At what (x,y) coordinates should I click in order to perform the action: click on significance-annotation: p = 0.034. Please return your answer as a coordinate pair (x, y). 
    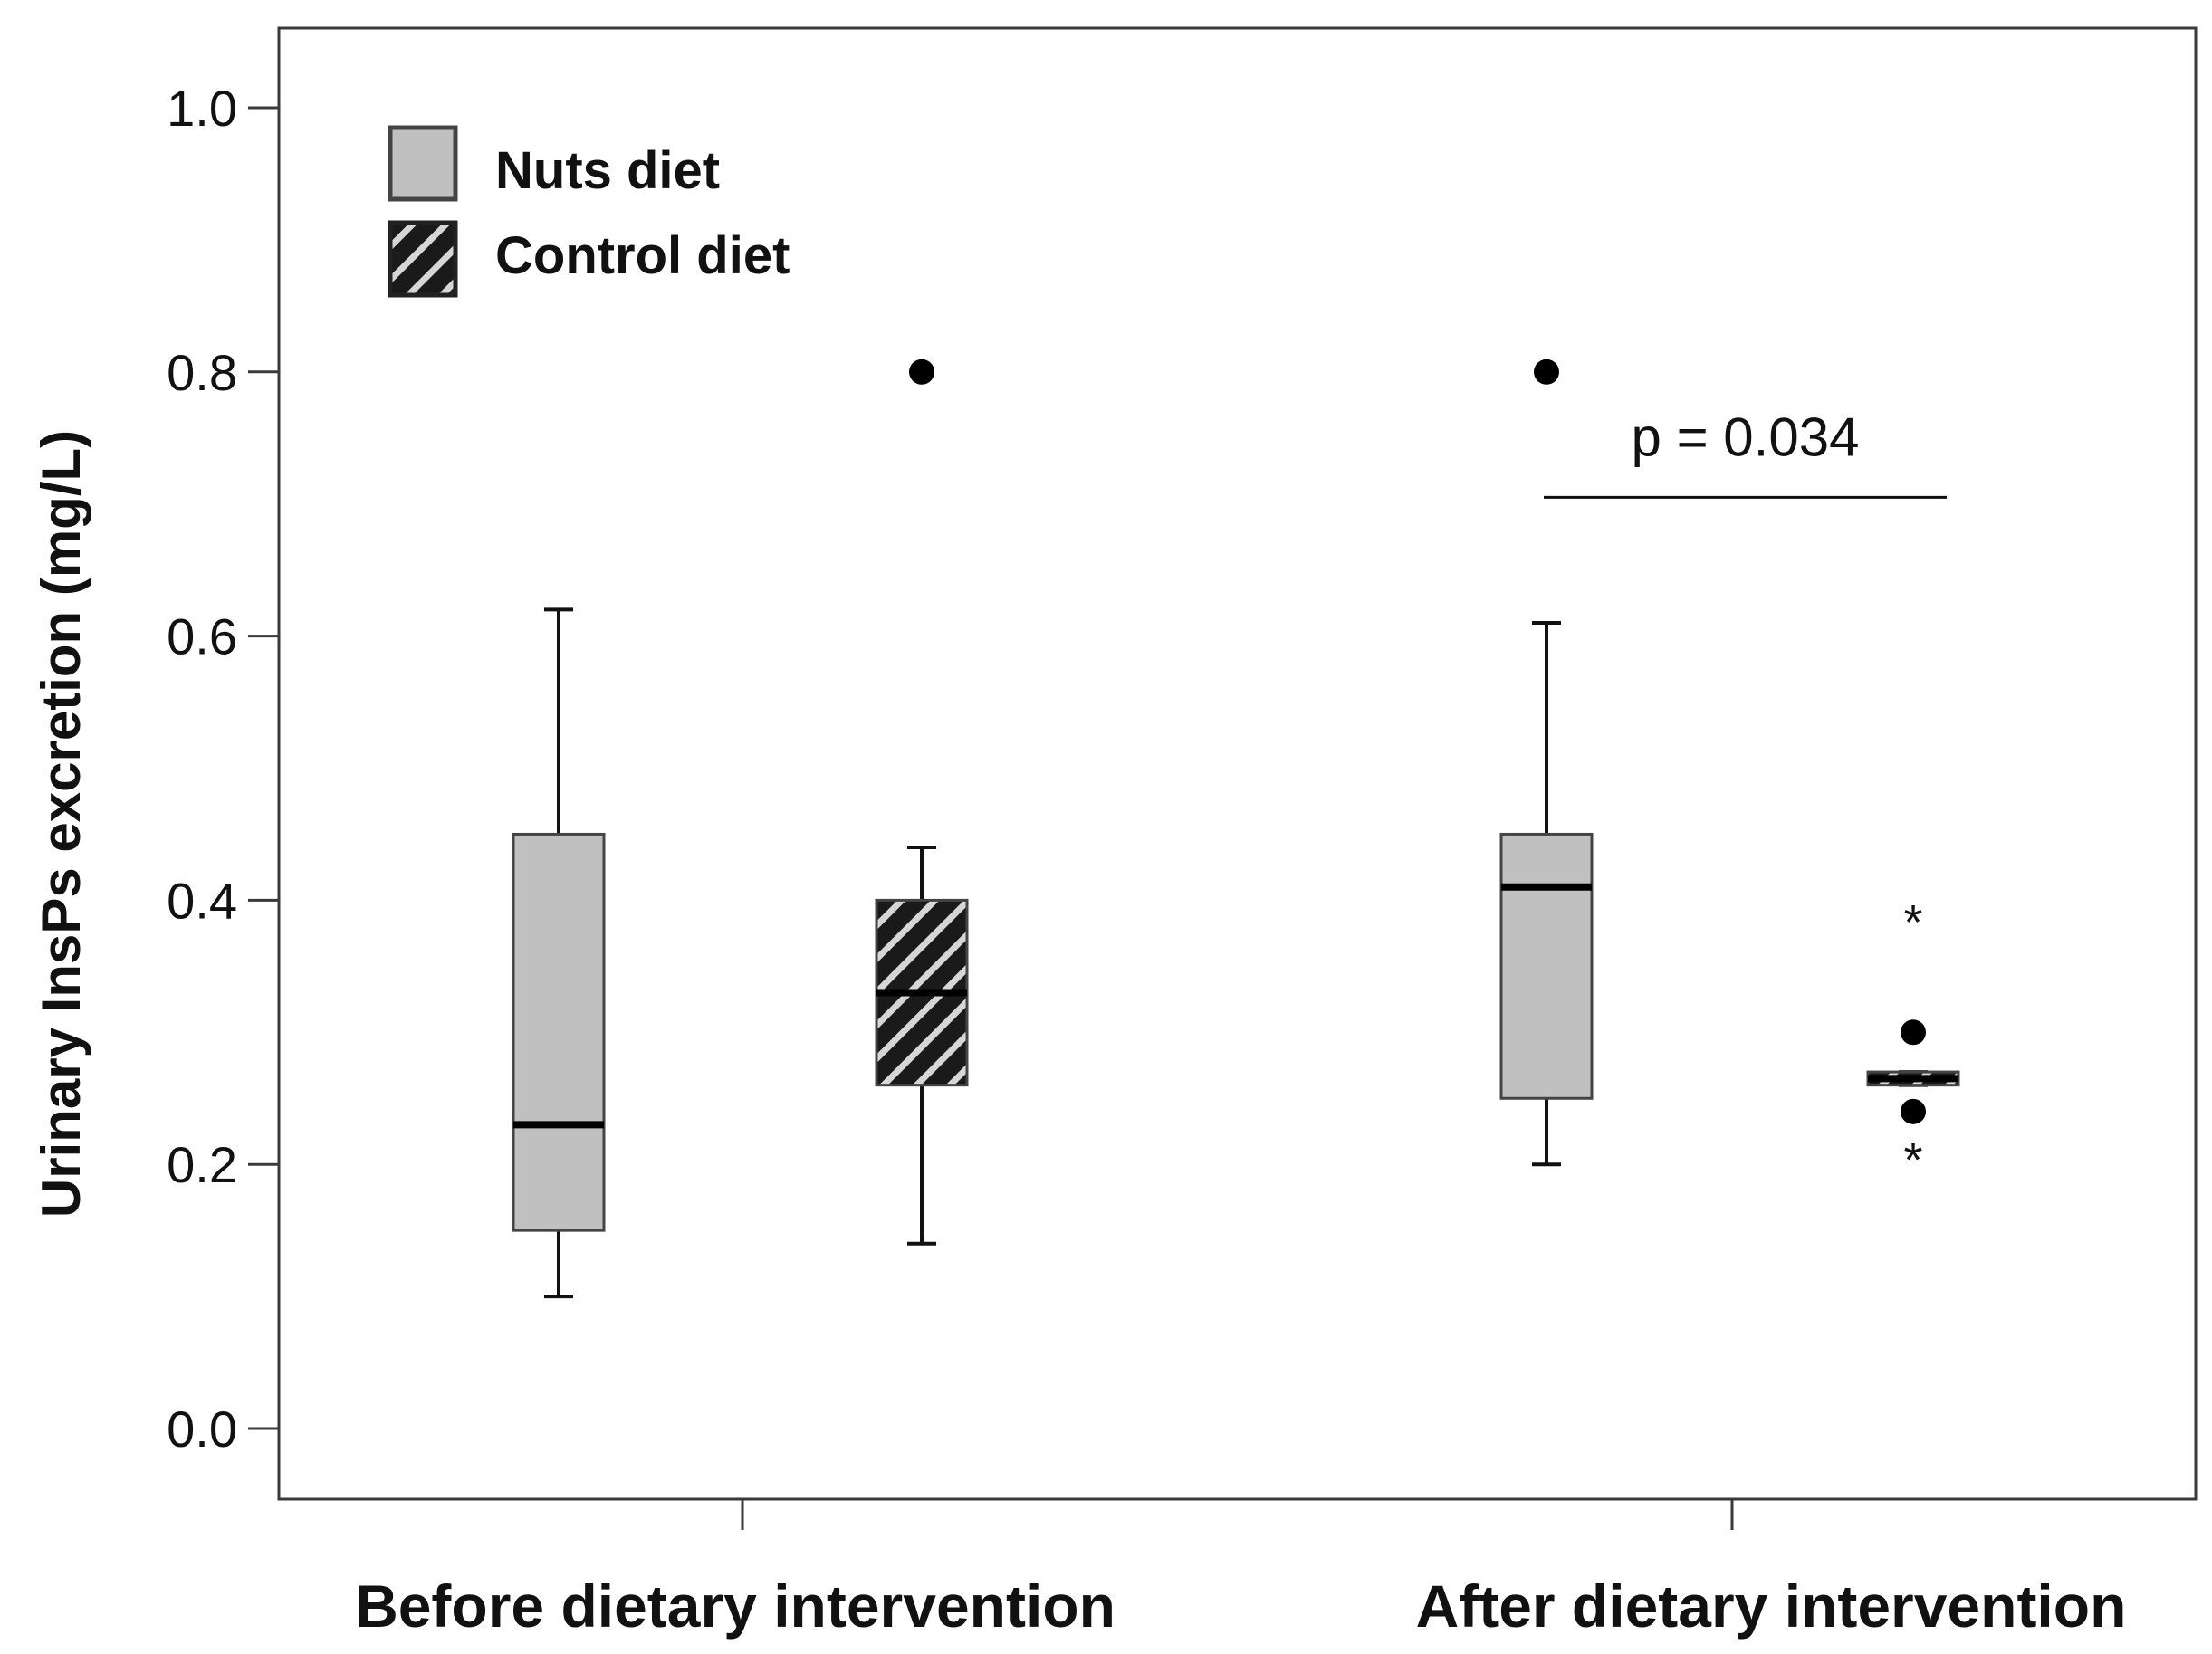
    Looking at the image, I should click on (1745, 452).